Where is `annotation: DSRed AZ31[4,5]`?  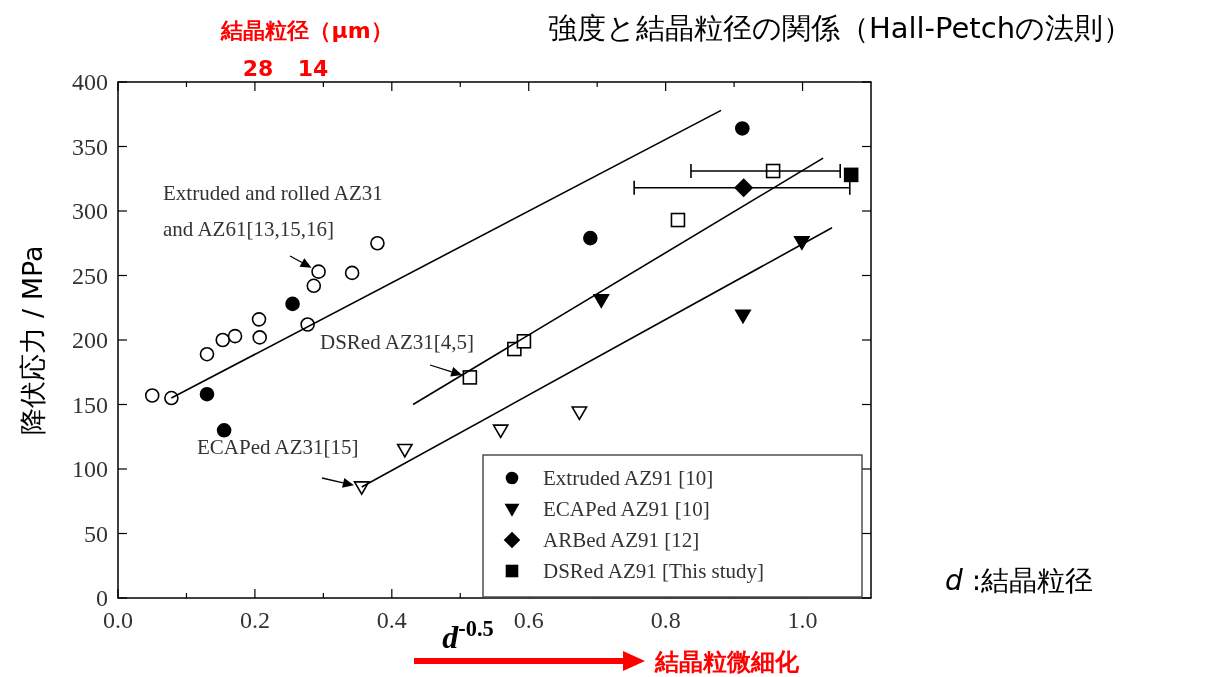 annotation: DSRed AZ31[4,5] is located at coordinates (397, 342).